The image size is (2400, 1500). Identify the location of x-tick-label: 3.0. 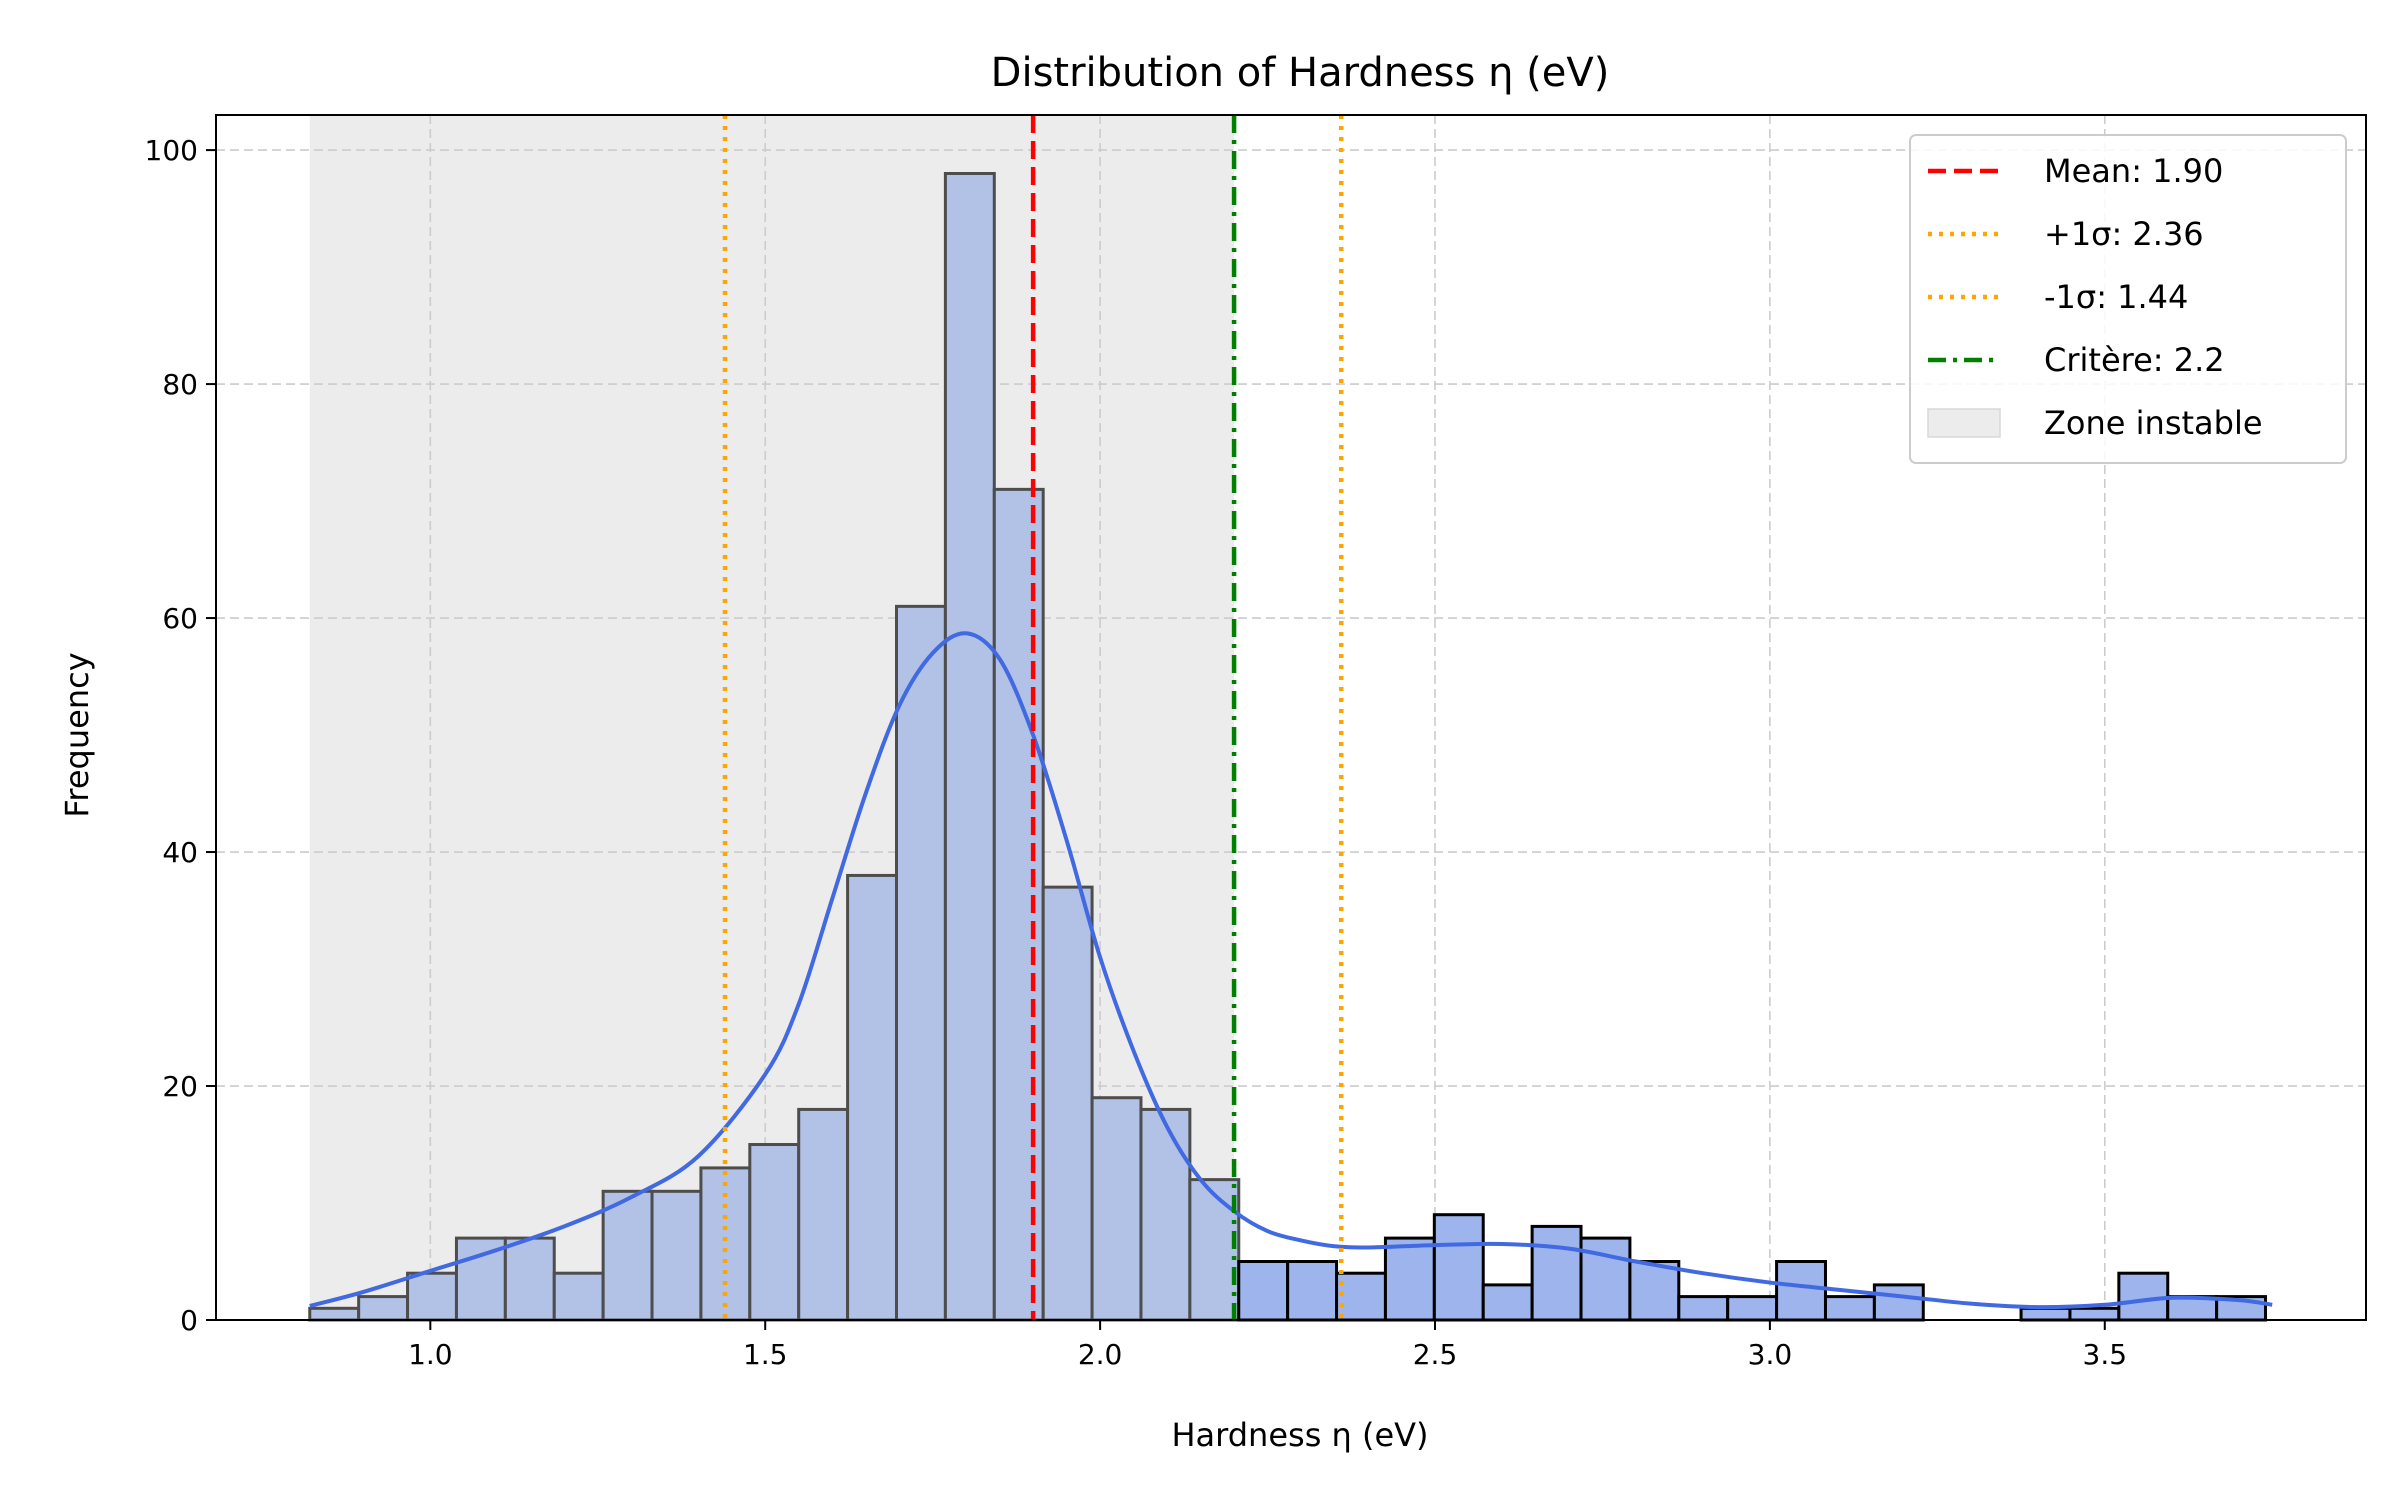
(1770, 1354).